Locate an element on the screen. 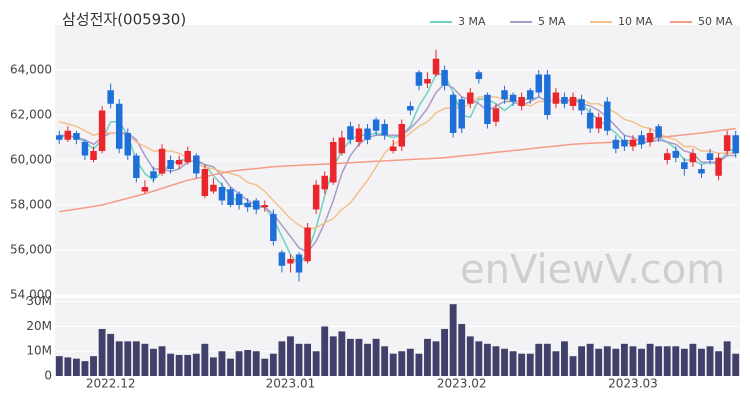  y-tick-label: 56,000 is located at coordinates (31, 250).